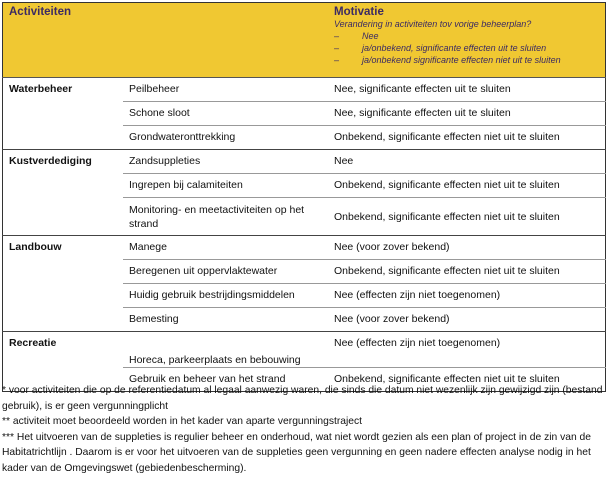 The height and width of the screenshot is (489, 611). I want to click on activity-cell: Peilbeheer, so click(225, 89).